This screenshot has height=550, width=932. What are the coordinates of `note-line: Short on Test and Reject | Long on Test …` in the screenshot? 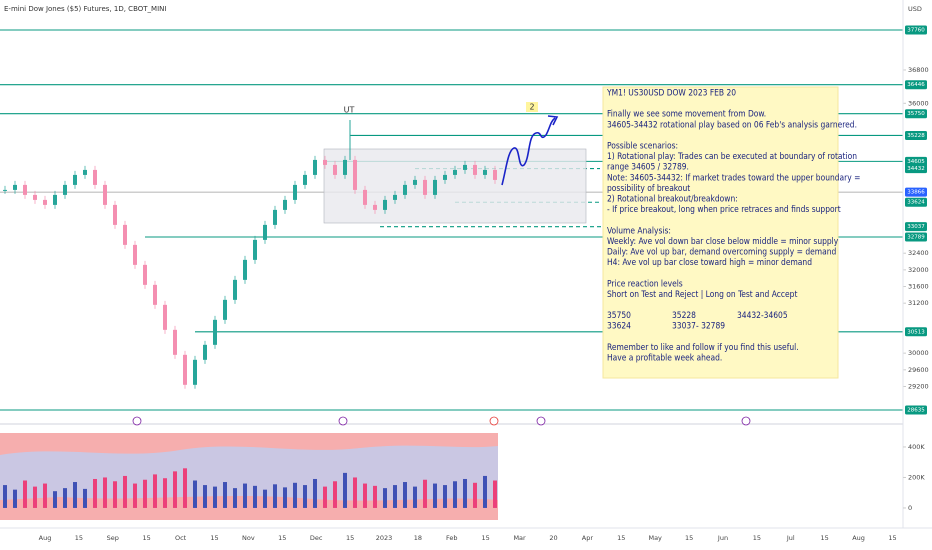 It's located at (702, 294).